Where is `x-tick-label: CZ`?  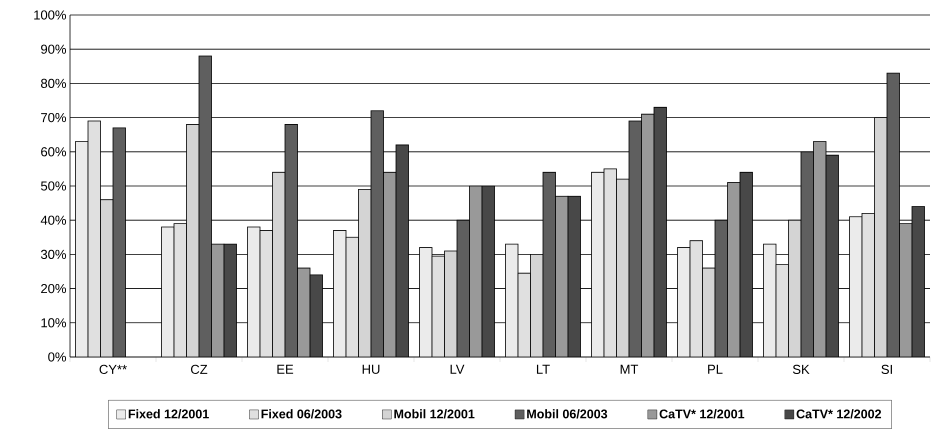
x-tick-label: CZ is located at coordinates (199, 369).